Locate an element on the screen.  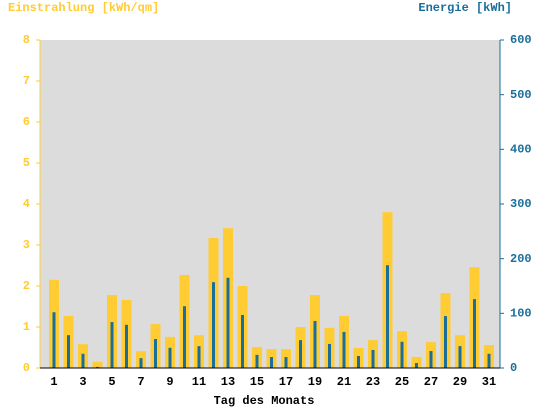
x-tick-label: 5 is located at coordinates (111, 382).